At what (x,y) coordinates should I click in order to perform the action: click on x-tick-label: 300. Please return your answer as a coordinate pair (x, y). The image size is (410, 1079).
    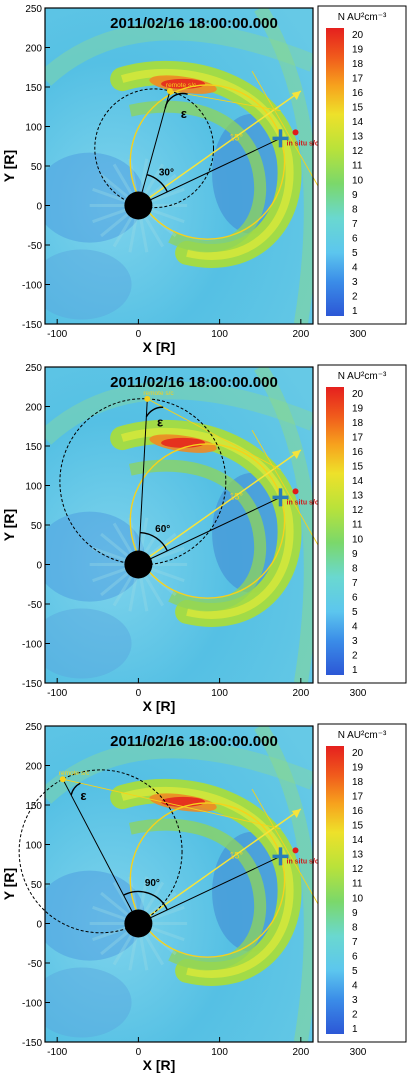
    Looking at the image, I should click on (358, 1052).